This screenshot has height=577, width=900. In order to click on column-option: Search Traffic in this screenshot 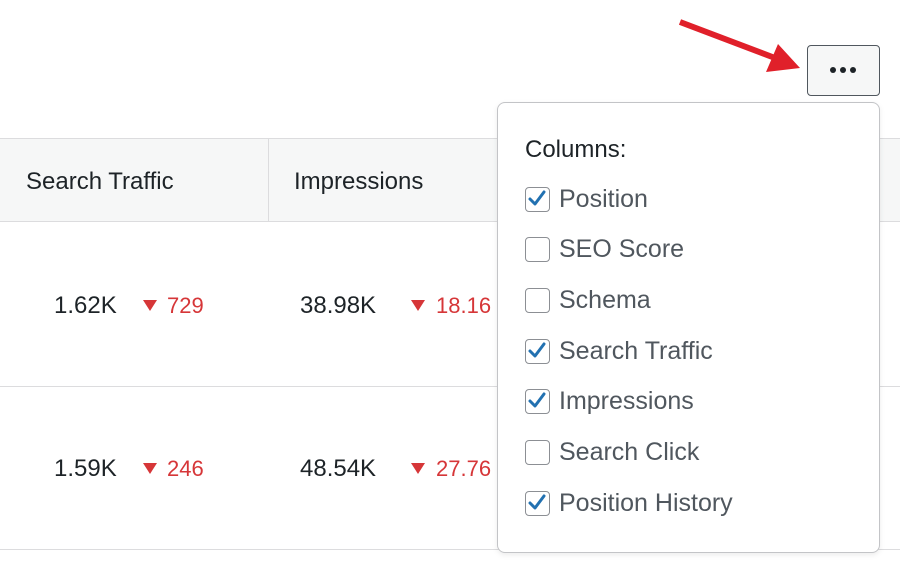, I will do `click(619, 351)`.